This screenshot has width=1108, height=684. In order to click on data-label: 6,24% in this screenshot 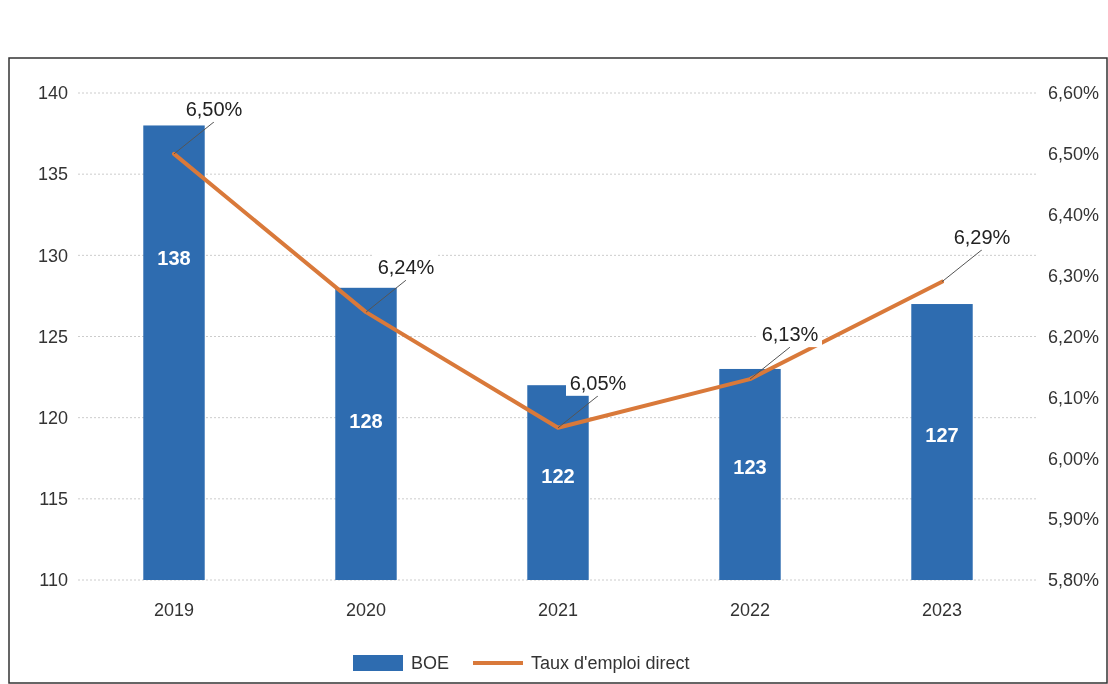, I will do `click(406, 267)`.